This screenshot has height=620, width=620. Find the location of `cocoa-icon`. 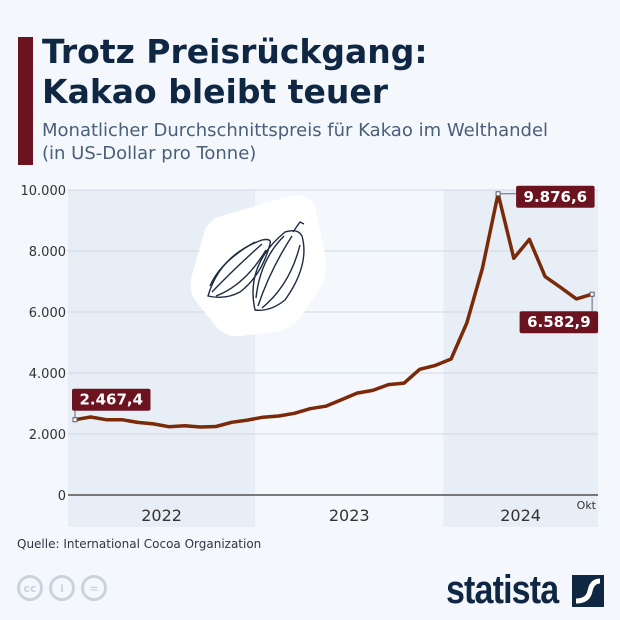

cocoa-icon is located at coordinates (258, 266).